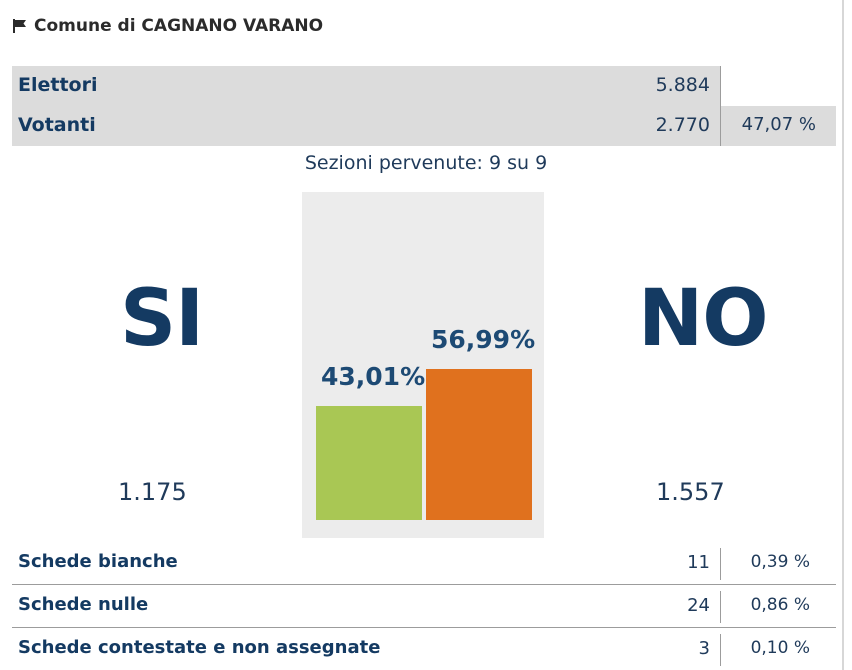  What do you see at coordinates (98, 561) in the screenshot?
I see `row-label: Schede bianche` at bounding box center [98, 561].